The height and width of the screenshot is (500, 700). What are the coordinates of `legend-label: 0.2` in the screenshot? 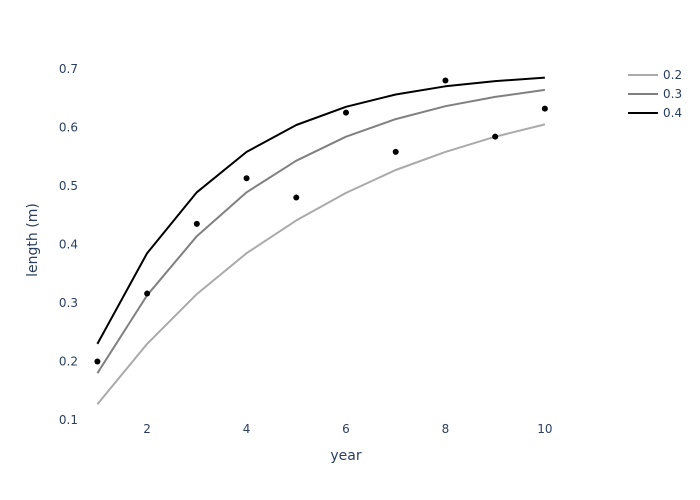 It's located at (672, 75).